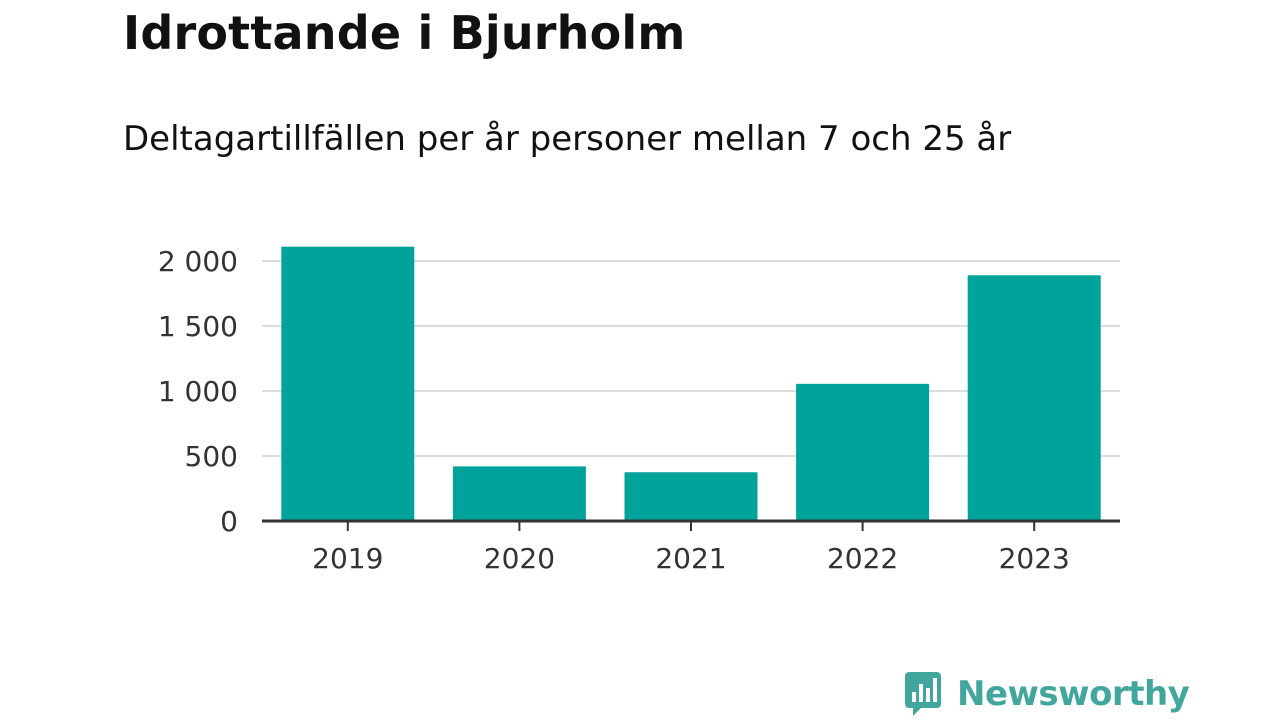 This screenshot has height=720, width=1280. I want to click on y-tick-label: 500, so click(211, 456).